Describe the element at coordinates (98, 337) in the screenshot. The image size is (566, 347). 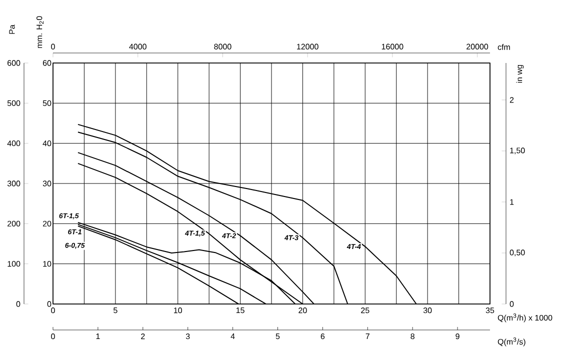
I see `text: 1` at that location.